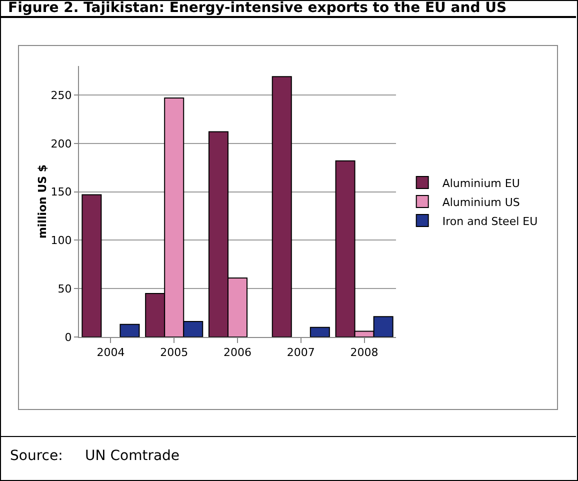 The image size is (578, 481). Describe the element at coordinates (490, 221) in the screenshot. I see `legend-label: Iron and Steel EU` at that location.